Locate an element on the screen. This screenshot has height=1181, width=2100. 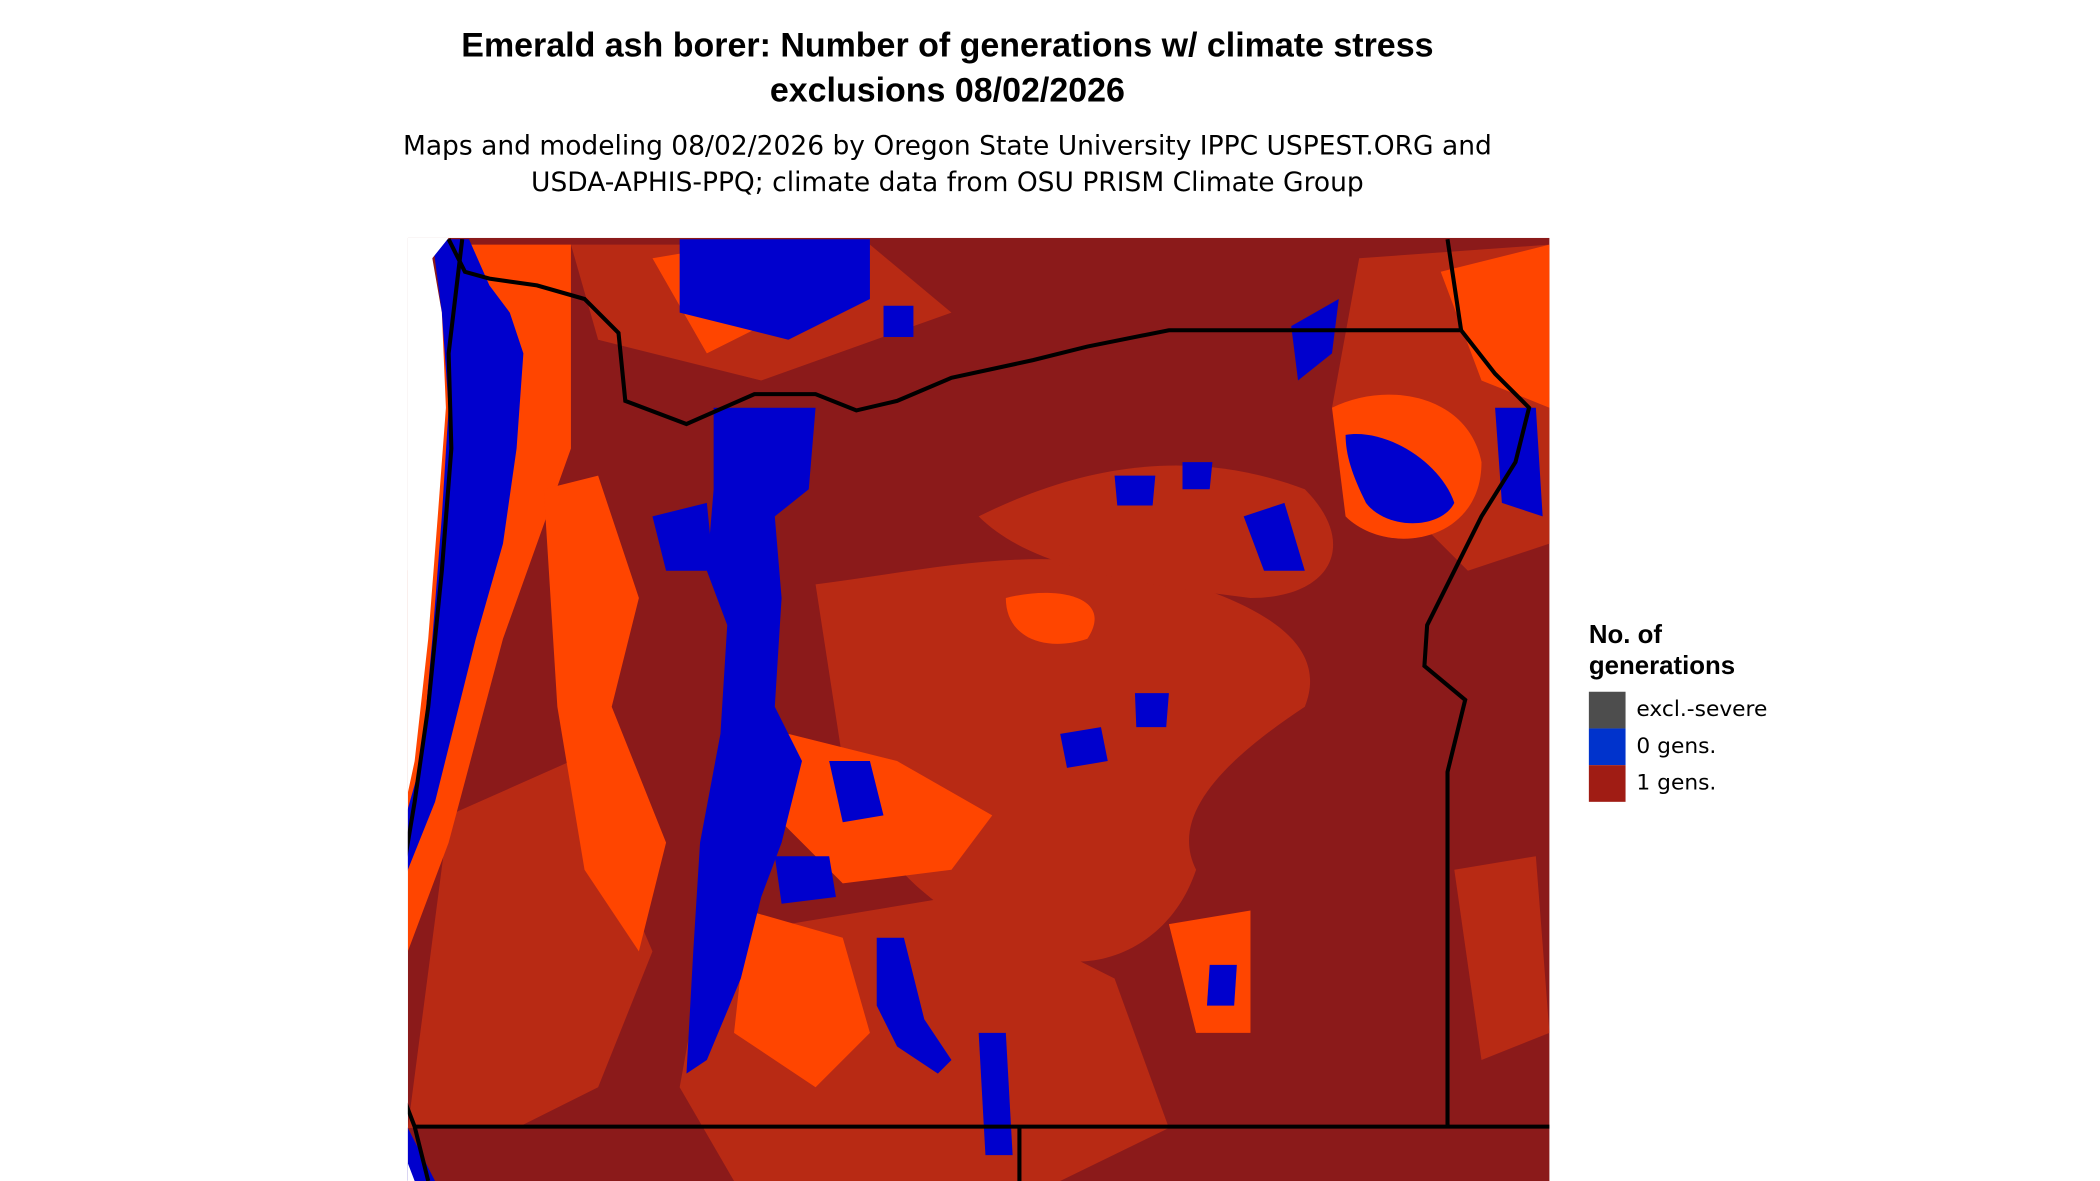
legend-title: generations is located at coordinates (1662, 666).